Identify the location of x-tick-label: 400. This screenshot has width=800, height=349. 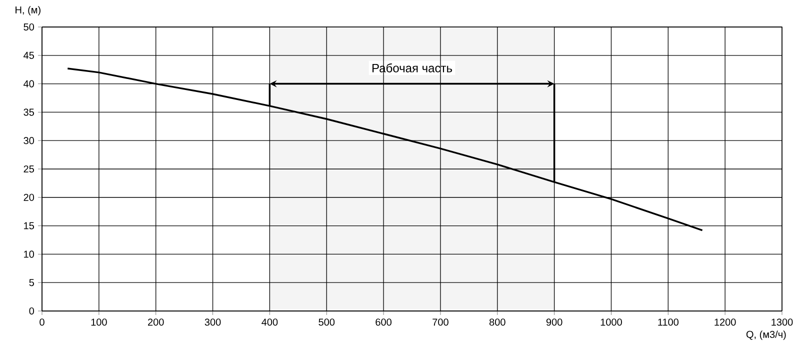
(270, 322).